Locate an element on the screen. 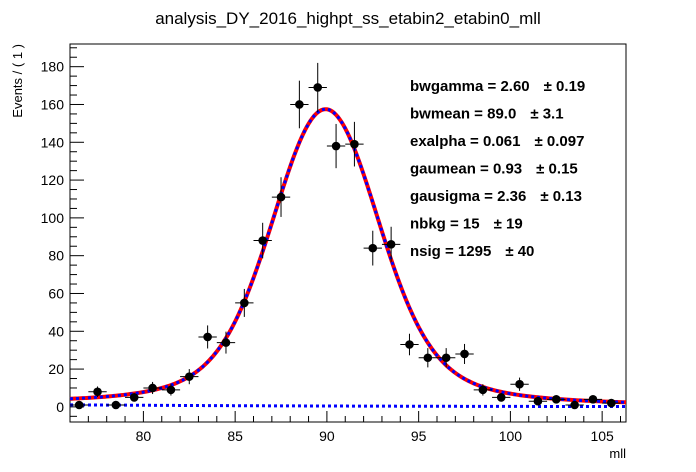 The height and width of the screenshot is (472, 696). param-error: ± 3.1 is located at coordinates (546, 114).